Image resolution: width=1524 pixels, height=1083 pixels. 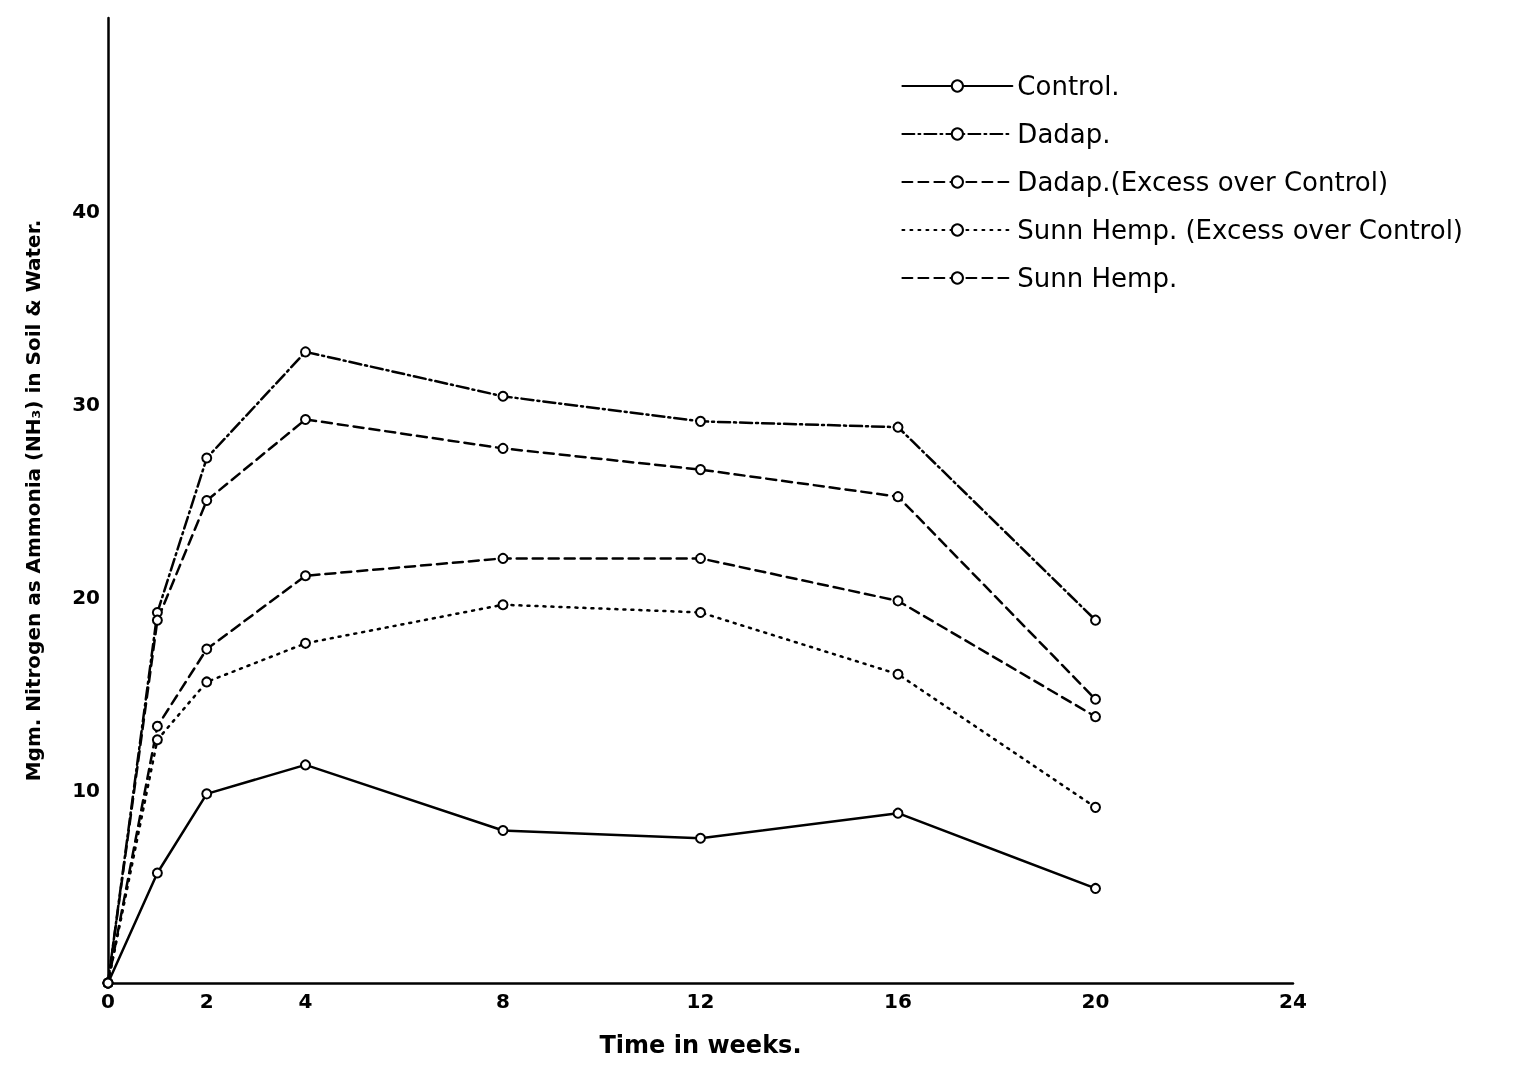 I want to click on legend-label: Control., so click(x=1068, y=86).